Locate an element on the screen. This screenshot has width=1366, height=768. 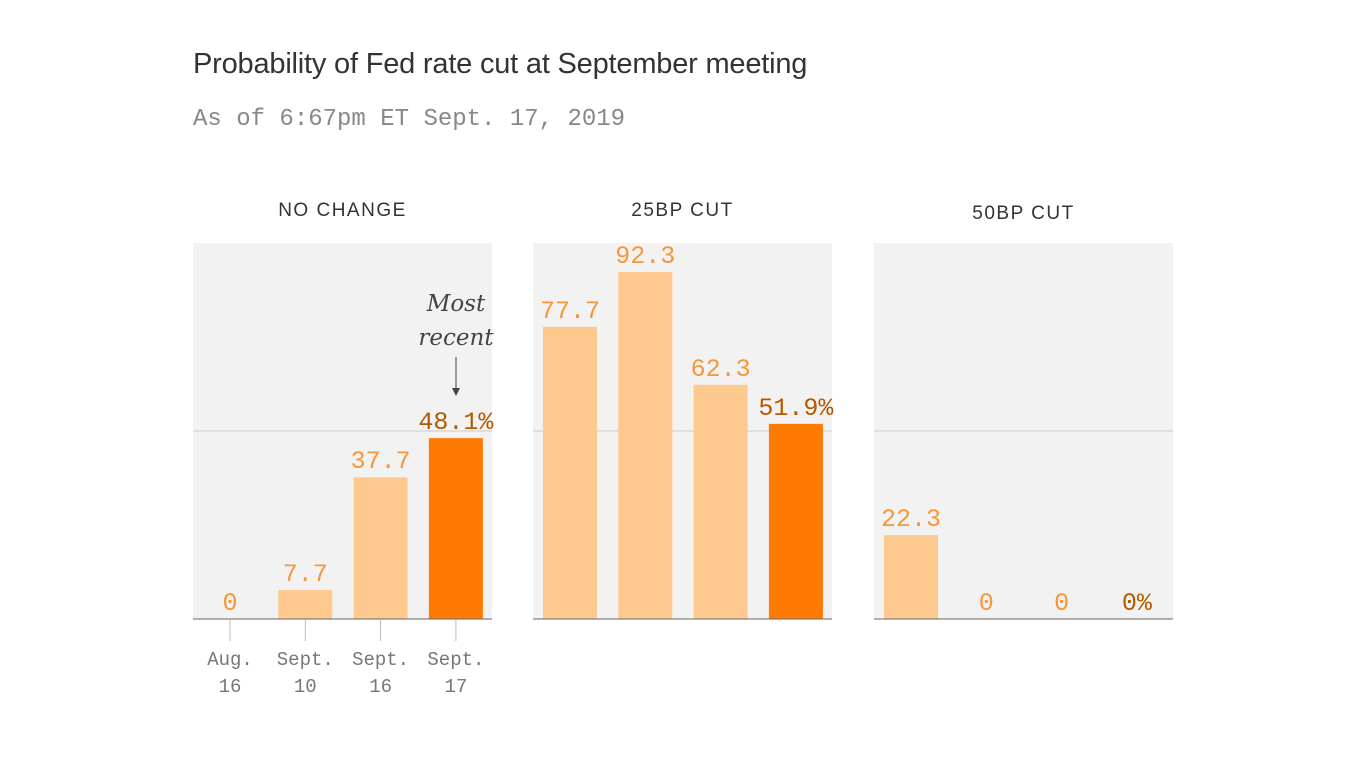
data-label: 37.7 is located at coordinates (381, 461).